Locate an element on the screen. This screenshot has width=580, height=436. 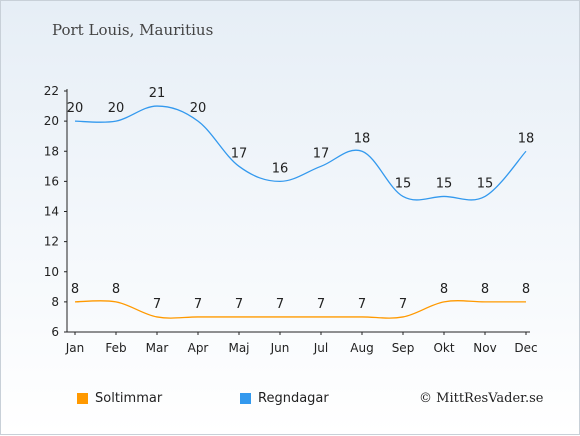
data-label-soltimmar-apr: 7 is located at coordinates (198, 304).